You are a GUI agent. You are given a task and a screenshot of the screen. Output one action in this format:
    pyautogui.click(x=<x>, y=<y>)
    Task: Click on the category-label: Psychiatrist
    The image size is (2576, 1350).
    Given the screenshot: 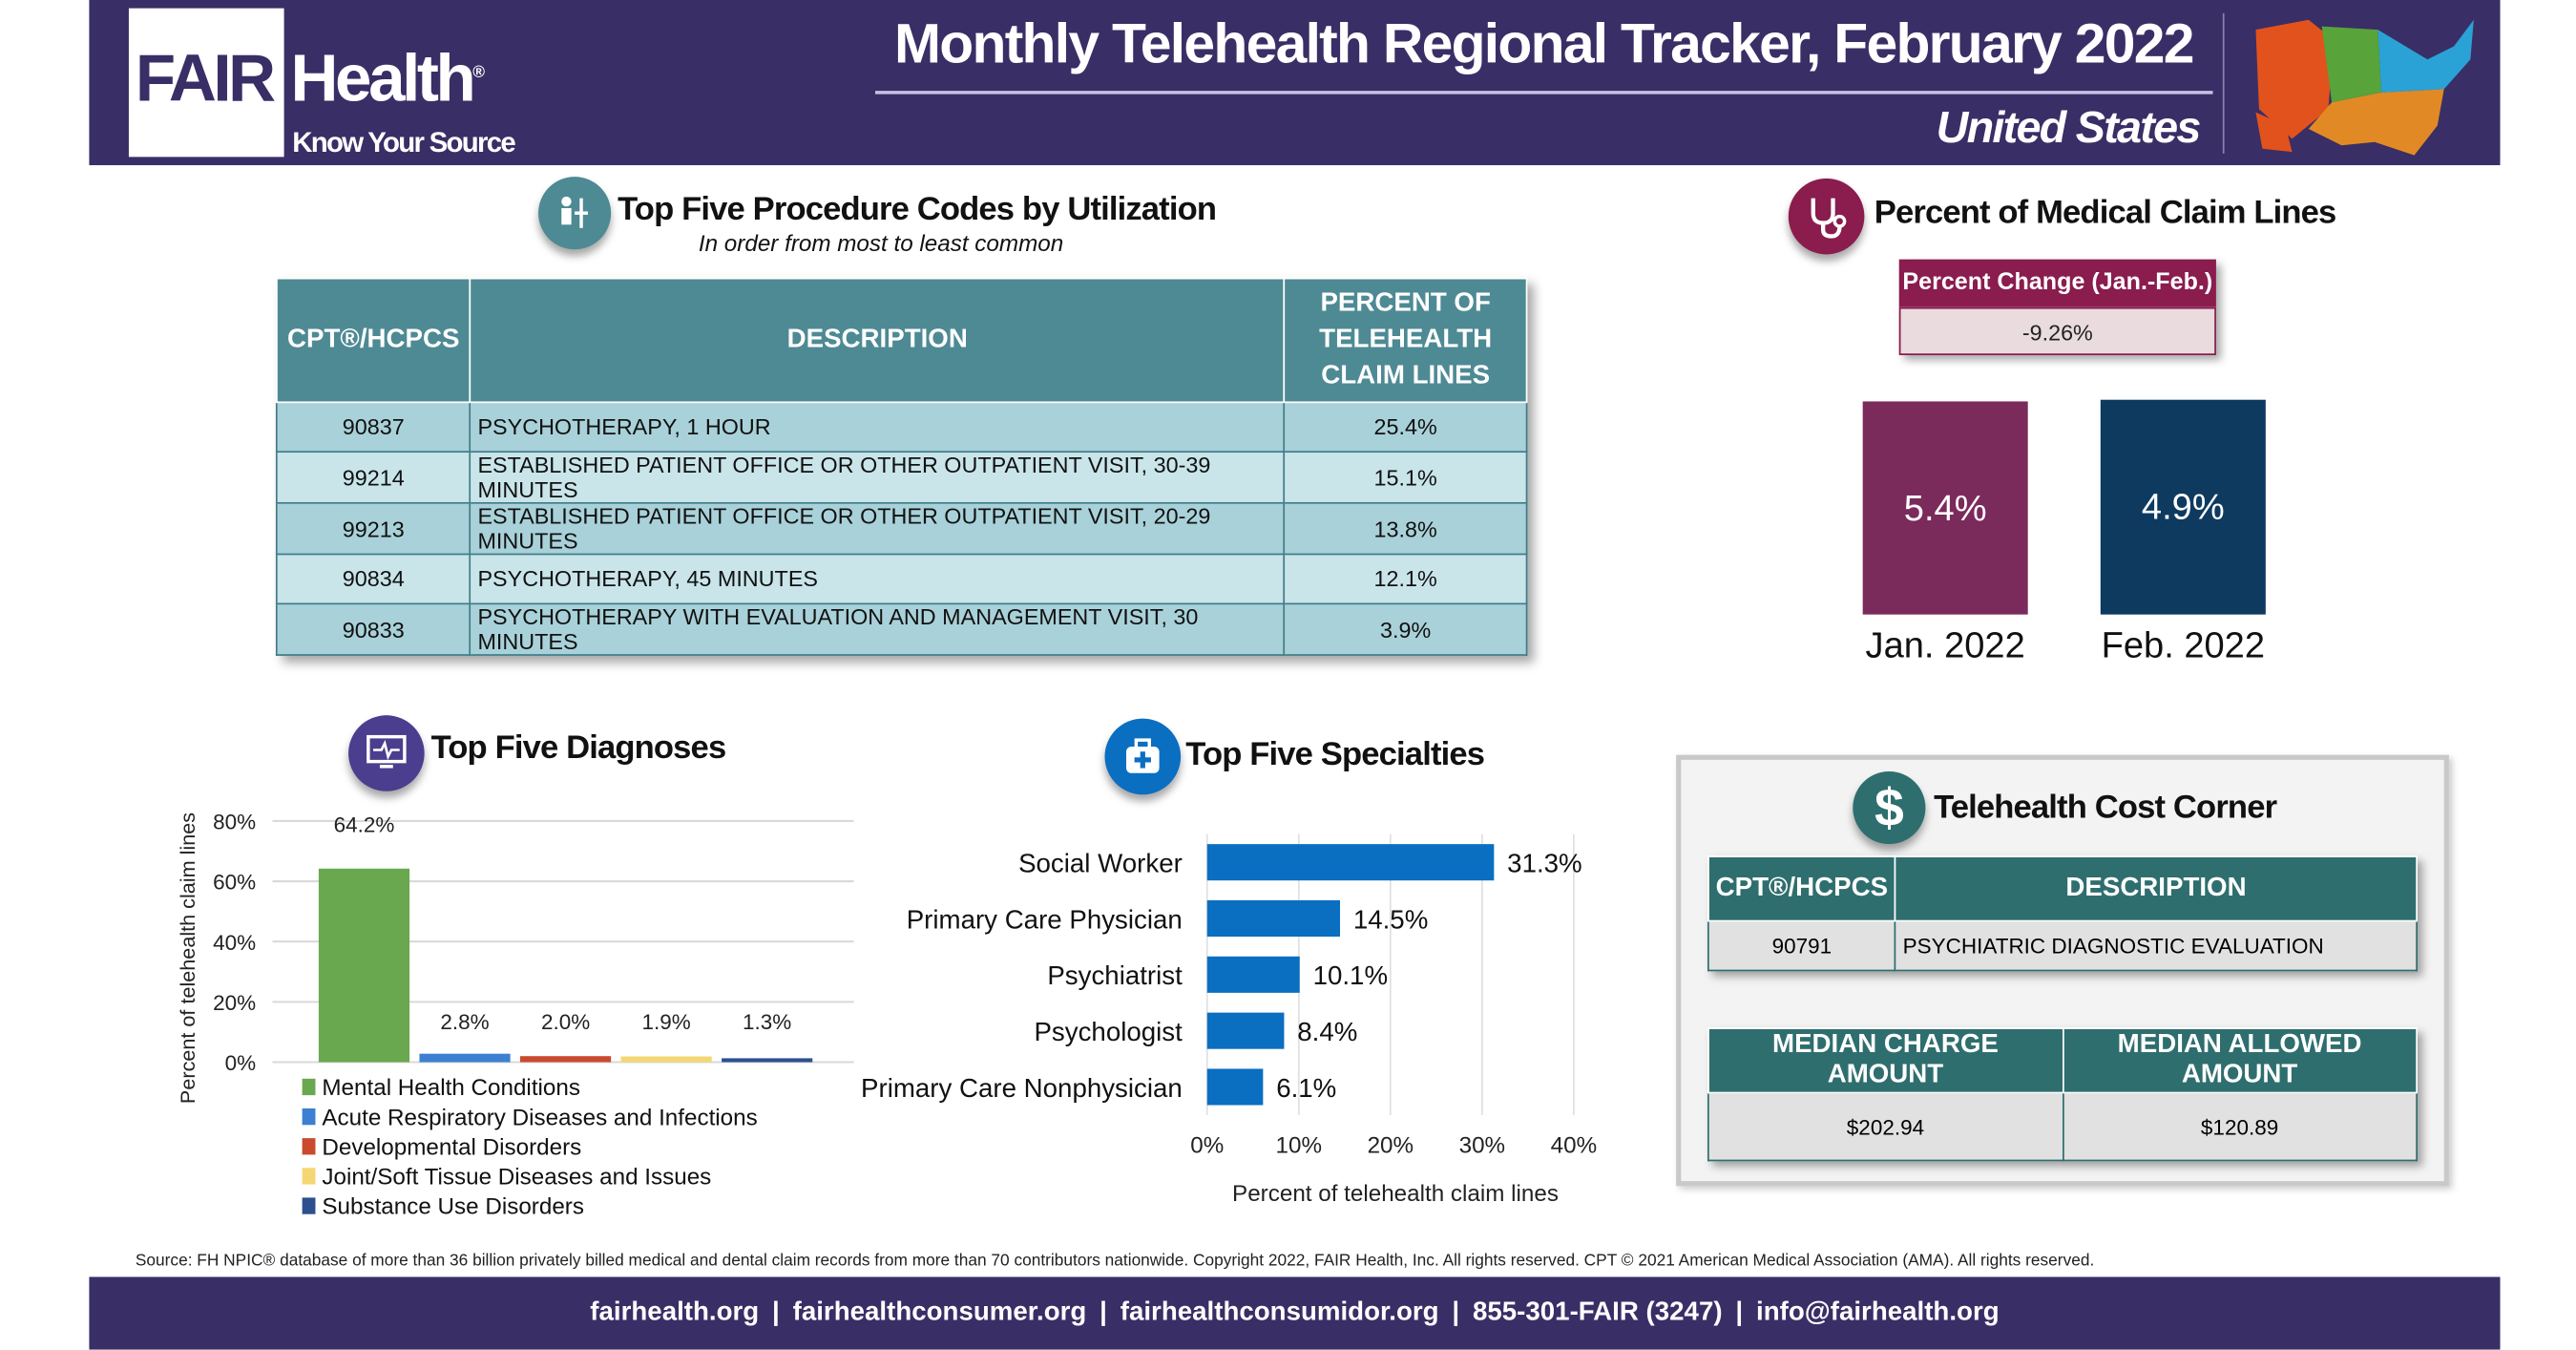 What is the action you would take?
    pyautogui.click(x=1115, y=975)
    